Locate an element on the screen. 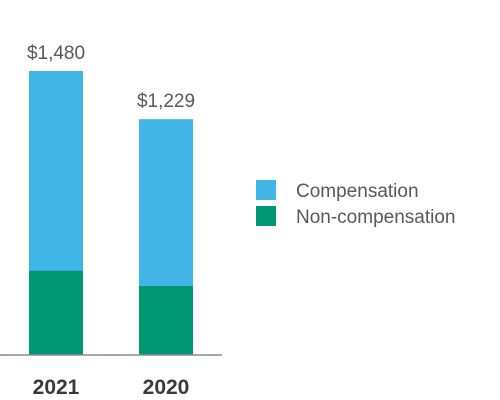 This screenshot has width=500, height=400. legend-label-non-compensation: Non-compensation is located at coordinates (375, 217).